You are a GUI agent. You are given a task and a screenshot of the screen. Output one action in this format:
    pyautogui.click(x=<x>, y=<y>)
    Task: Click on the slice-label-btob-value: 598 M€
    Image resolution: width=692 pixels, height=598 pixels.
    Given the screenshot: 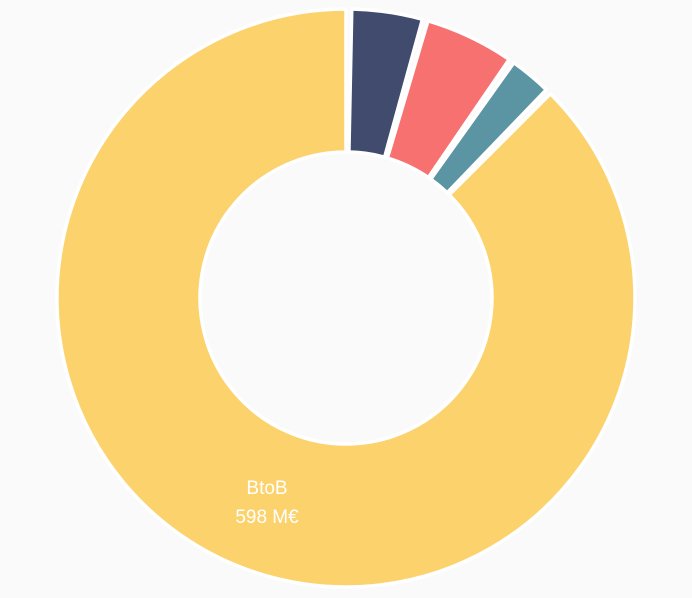 What is the action you would take?
    pyautogui.click(x=267, y=517)
    